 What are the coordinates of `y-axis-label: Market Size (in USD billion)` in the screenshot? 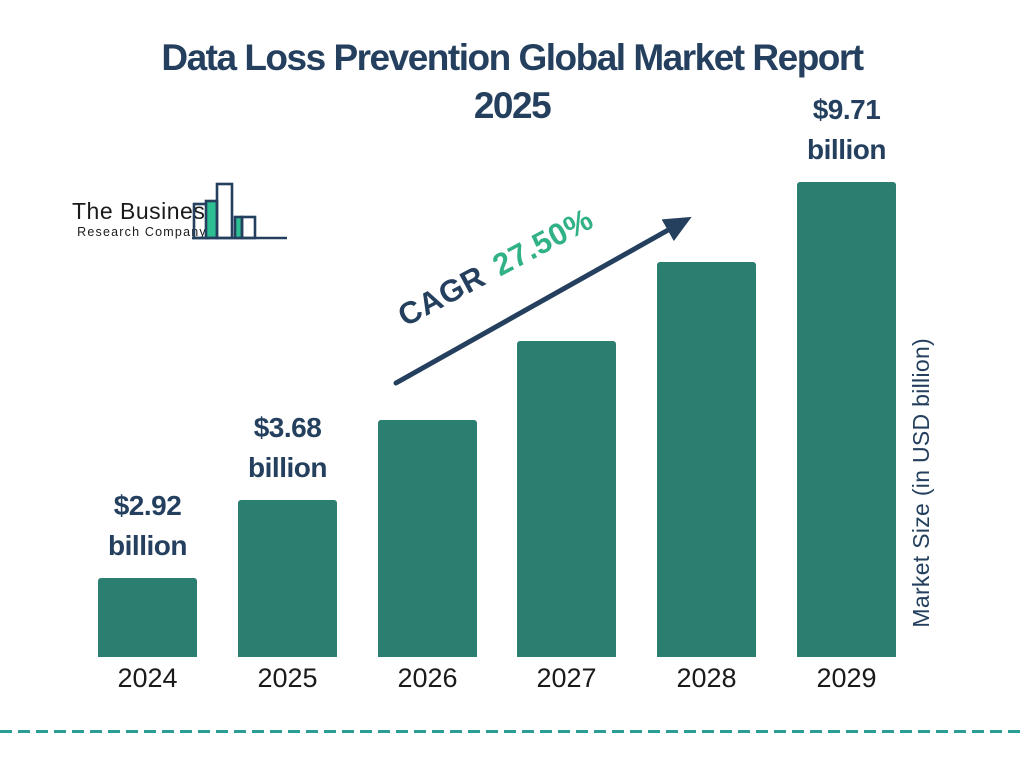 It's located at (921, 483).